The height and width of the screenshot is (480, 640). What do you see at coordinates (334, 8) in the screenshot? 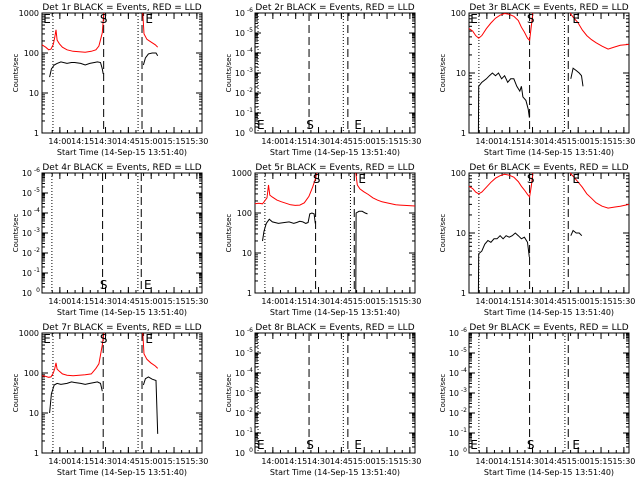
I see `panel-title: Det 2r BLACK = Events, RED = LLD` at bounding box center [334, 8].